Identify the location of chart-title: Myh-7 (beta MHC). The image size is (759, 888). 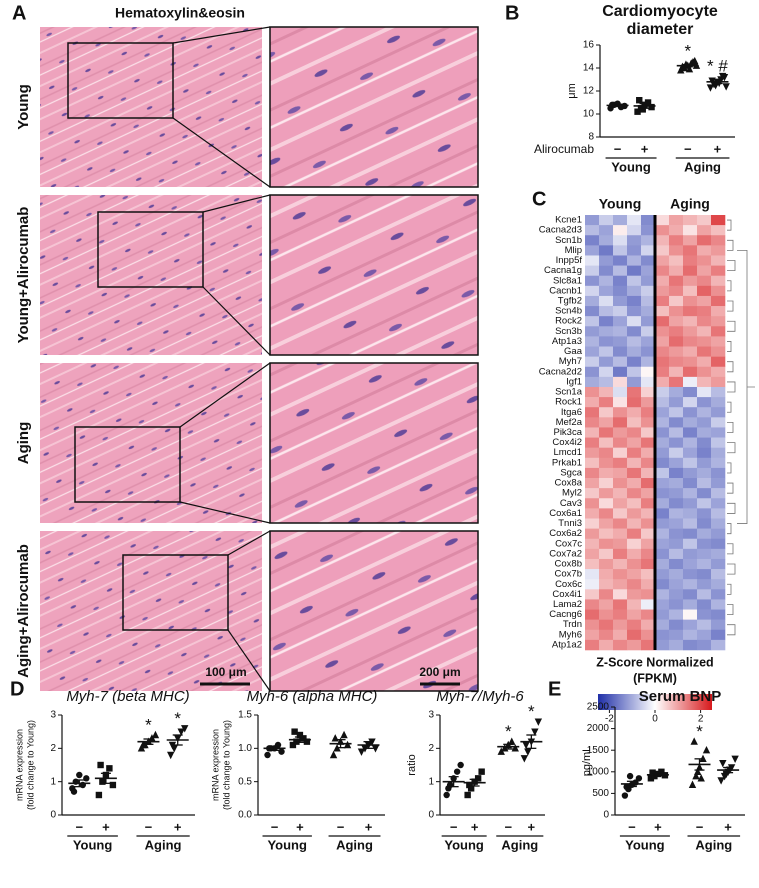
(127, 696).